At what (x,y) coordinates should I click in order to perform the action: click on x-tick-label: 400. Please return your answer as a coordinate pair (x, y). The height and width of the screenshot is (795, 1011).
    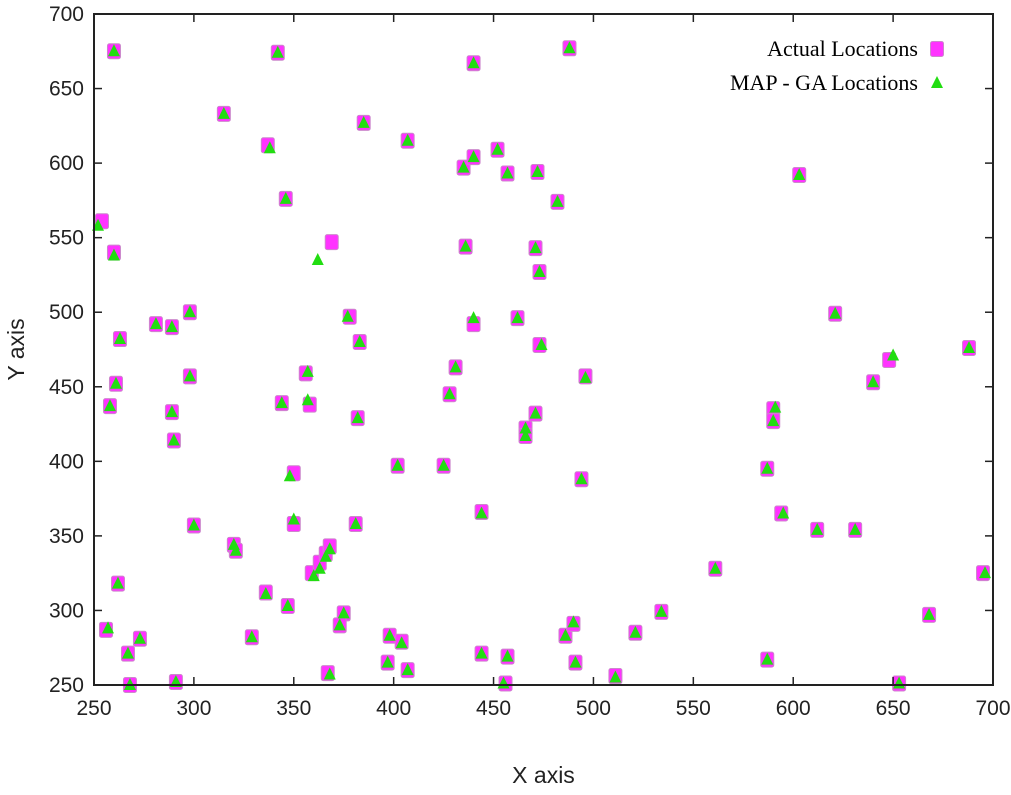
    Looking at the image, I should click on (393, 708).